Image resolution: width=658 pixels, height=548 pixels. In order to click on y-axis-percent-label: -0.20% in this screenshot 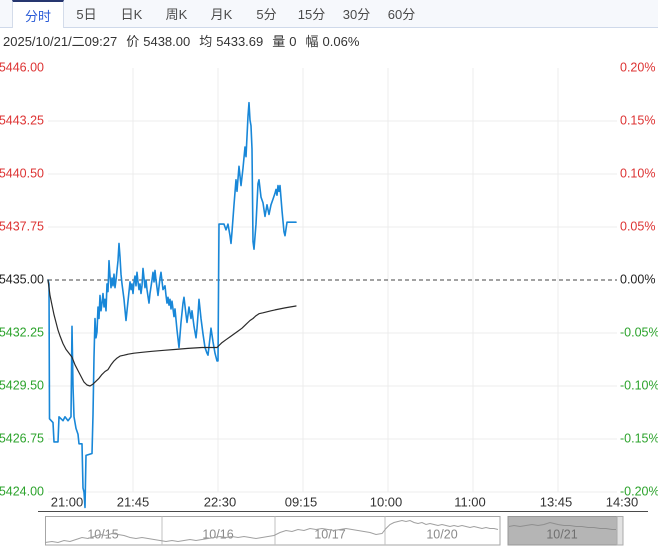, I will do `click(639, 491)`.